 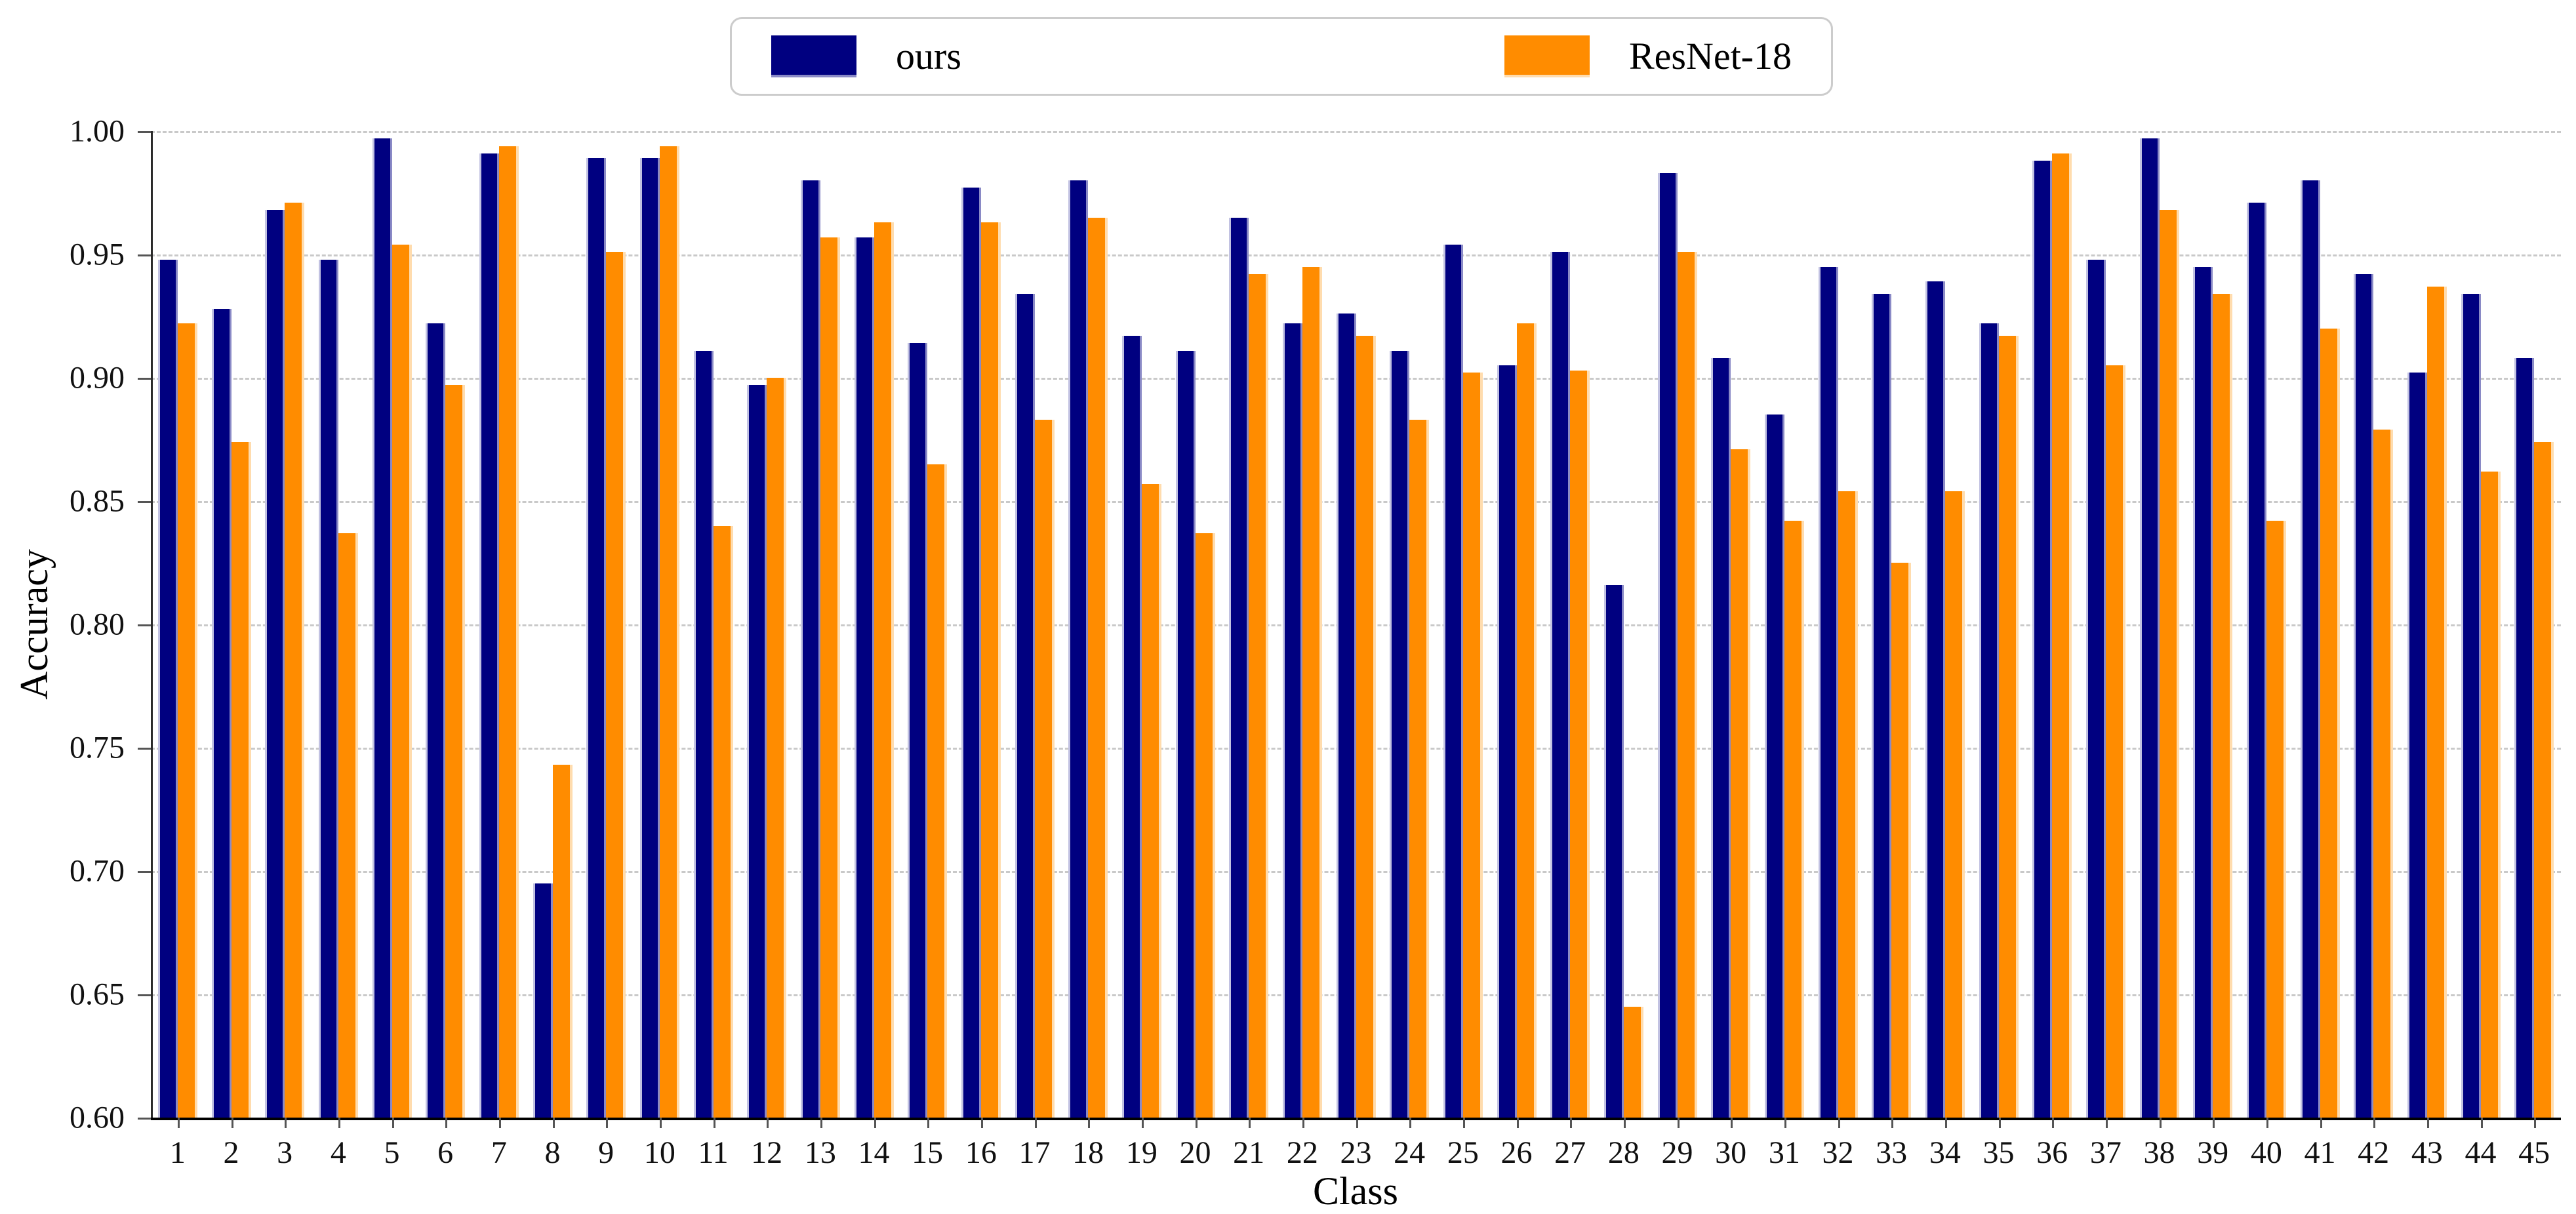 I want to click on x-tick-label: 22, so click(x=1302, y=1153).